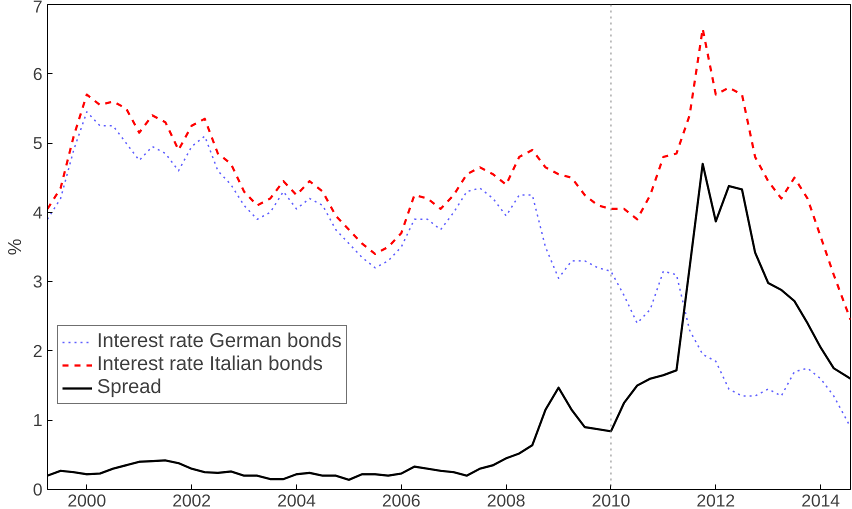  I want to click on x-tick-label: 2014, so click(820, 499).